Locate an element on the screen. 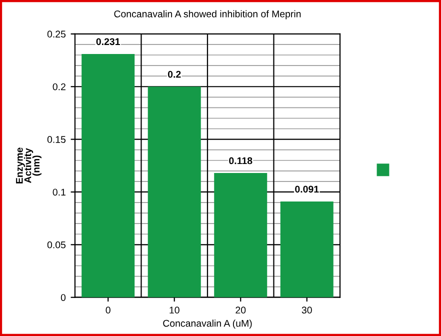 The height and width of the screenshot is (336, 441). y-tick-label: 0.05 is located at coordinates (56, 244).